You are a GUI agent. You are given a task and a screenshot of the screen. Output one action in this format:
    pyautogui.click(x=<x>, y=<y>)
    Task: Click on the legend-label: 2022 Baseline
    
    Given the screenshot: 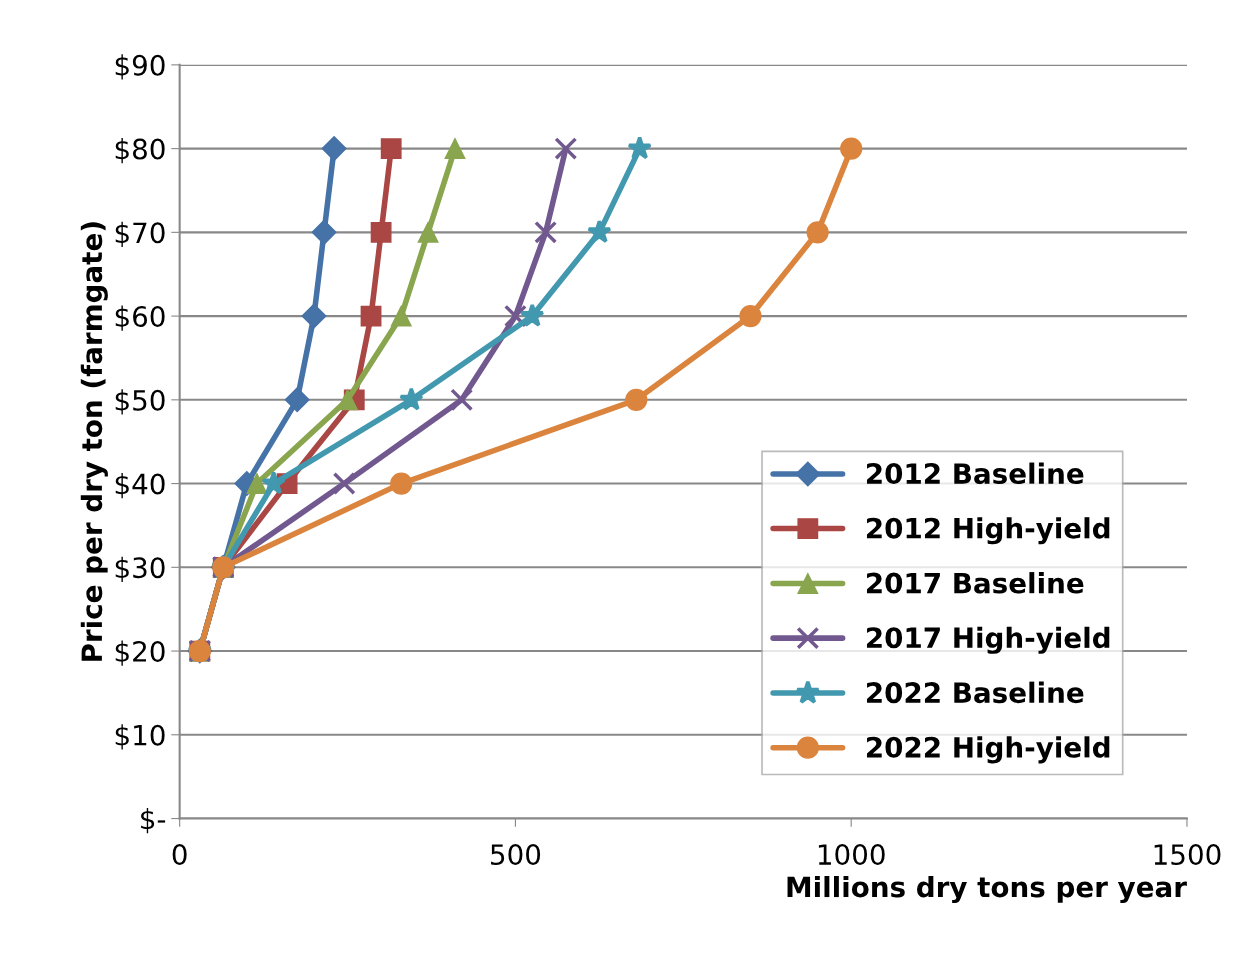 What is the action you would take?
    pyautogui.click(x=975, y=692)
    